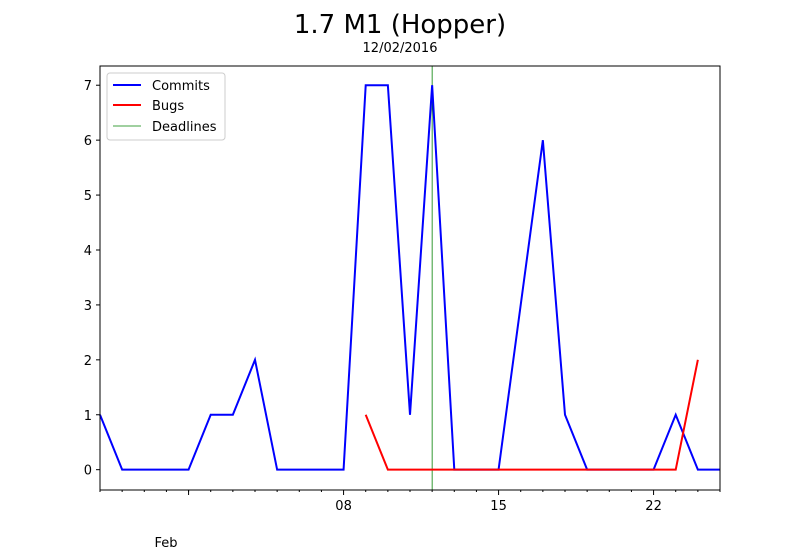 Image resolution: width=800 pixels, height=550 pixels. I want to click on x-tick-label: 15, so click(498, 506).